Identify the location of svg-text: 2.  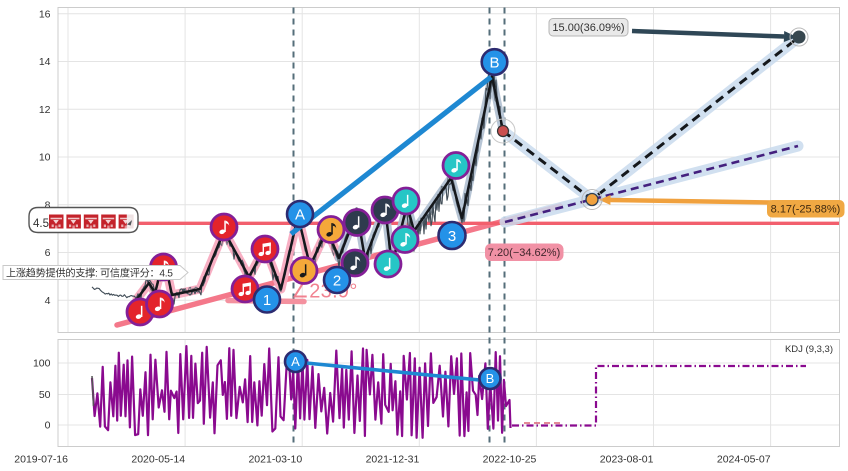
(337, 280).